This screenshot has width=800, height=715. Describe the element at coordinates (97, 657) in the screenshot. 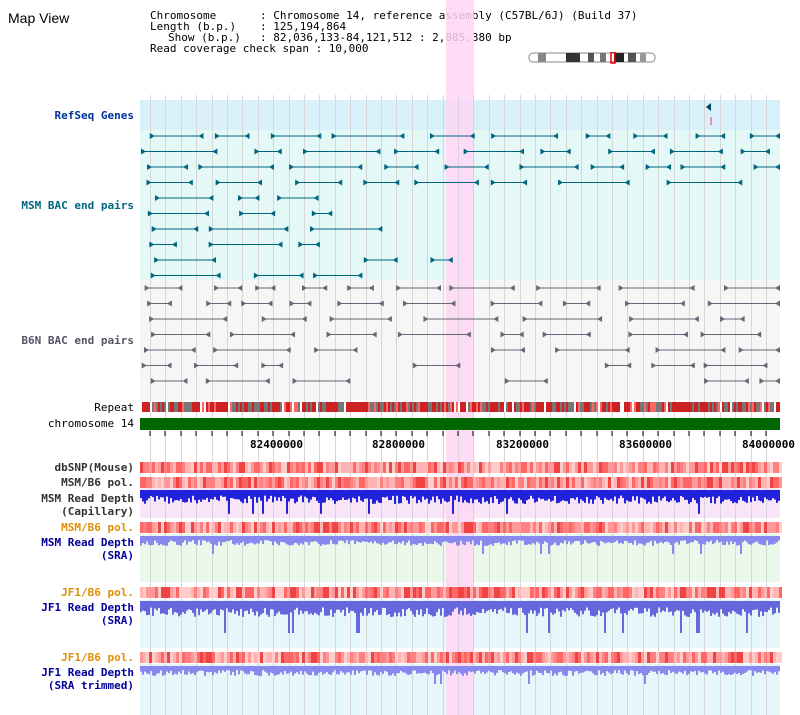

I see `jf1-b6-pol-label-2: JF1/B6 pol.` at that location.